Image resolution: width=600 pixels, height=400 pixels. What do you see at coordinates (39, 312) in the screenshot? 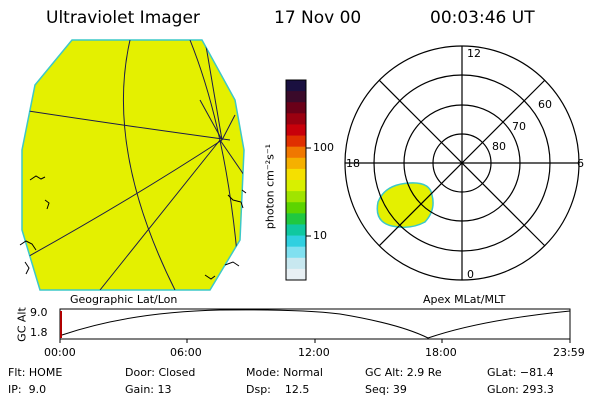
I see `altitude-tick-9: 9.0` at bounding box center [39, 312].